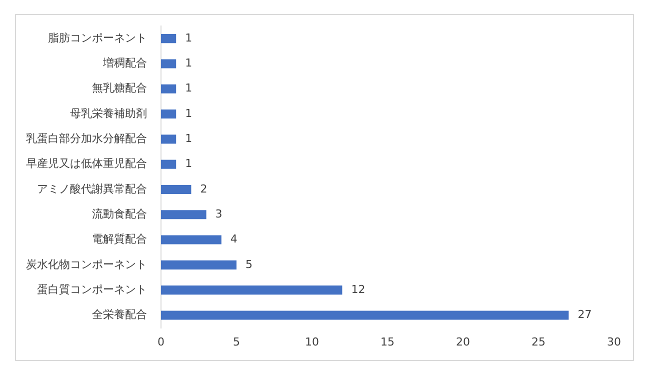 This screenshot has height=383, width=648. Describe the element at coordinates (358, 289) in the screenshot. I see `data-label: 12` at that location.